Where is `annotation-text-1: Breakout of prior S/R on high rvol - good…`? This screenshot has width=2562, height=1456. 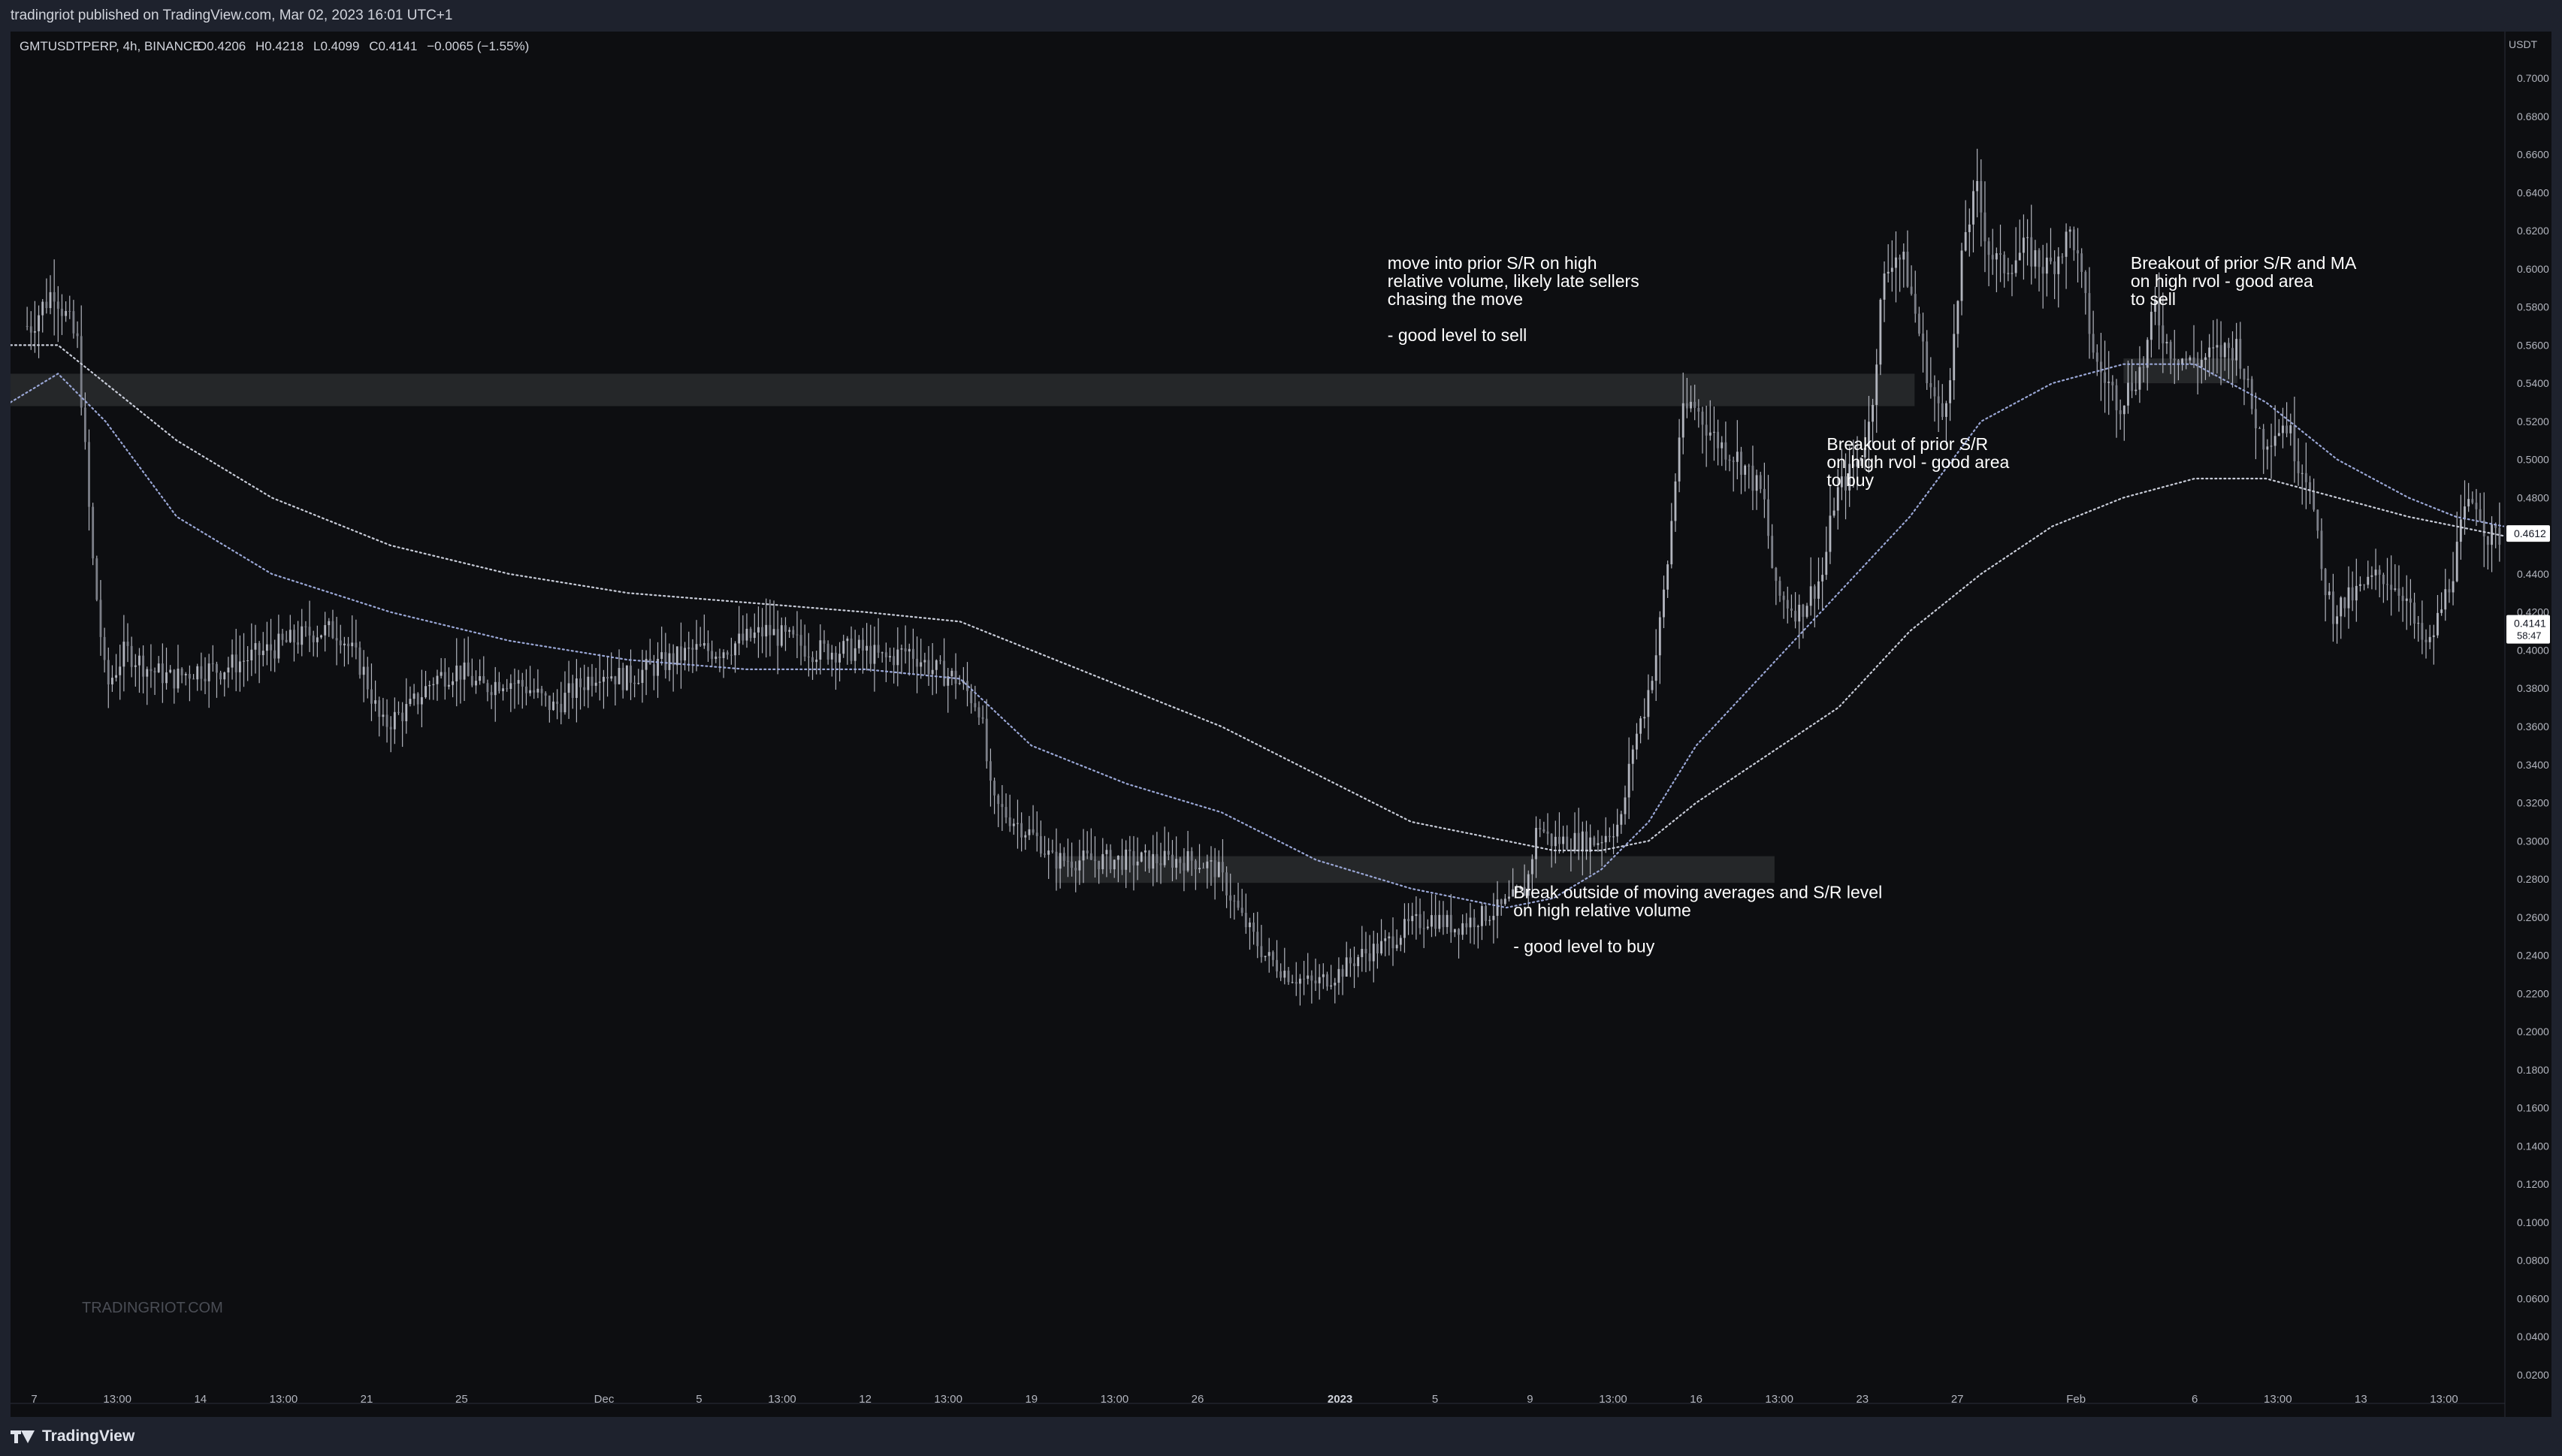 annotation-text-1: Breakout of prior S/R on high rvol - good… is located at coordinates (1917, 462).